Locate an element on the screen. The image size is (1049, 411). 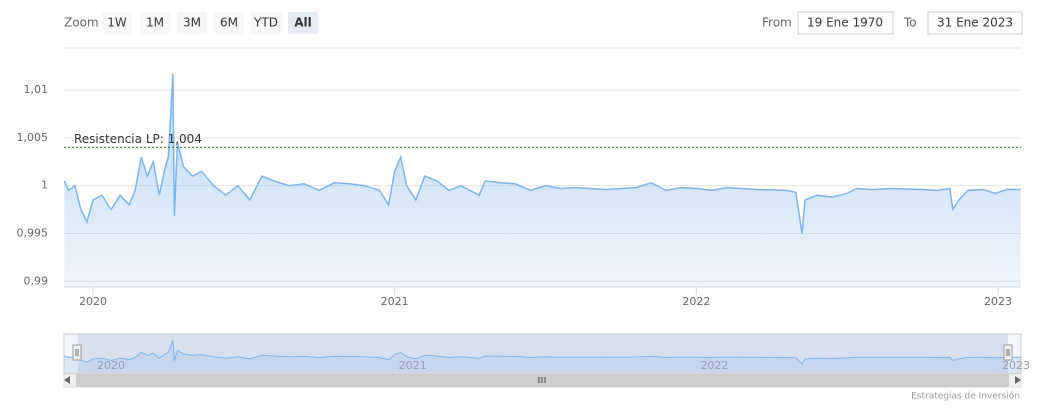
y-tick-label: 0,99 is located at coordinates (36, 280).